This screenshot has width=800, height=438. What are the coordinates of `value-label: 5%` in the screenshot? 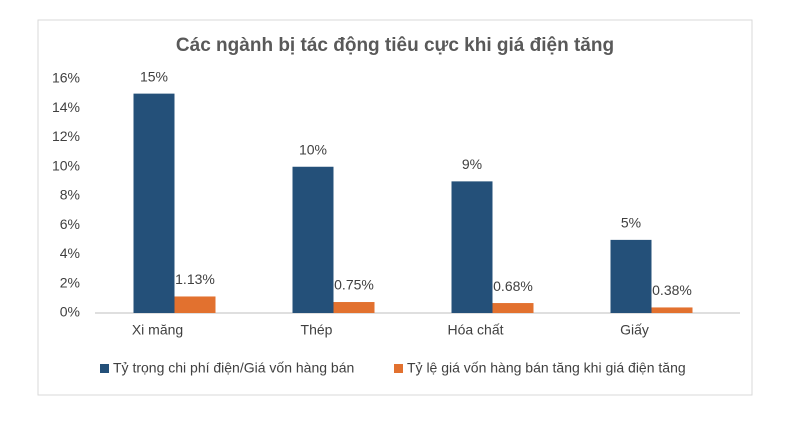 It's located at (631, 223).